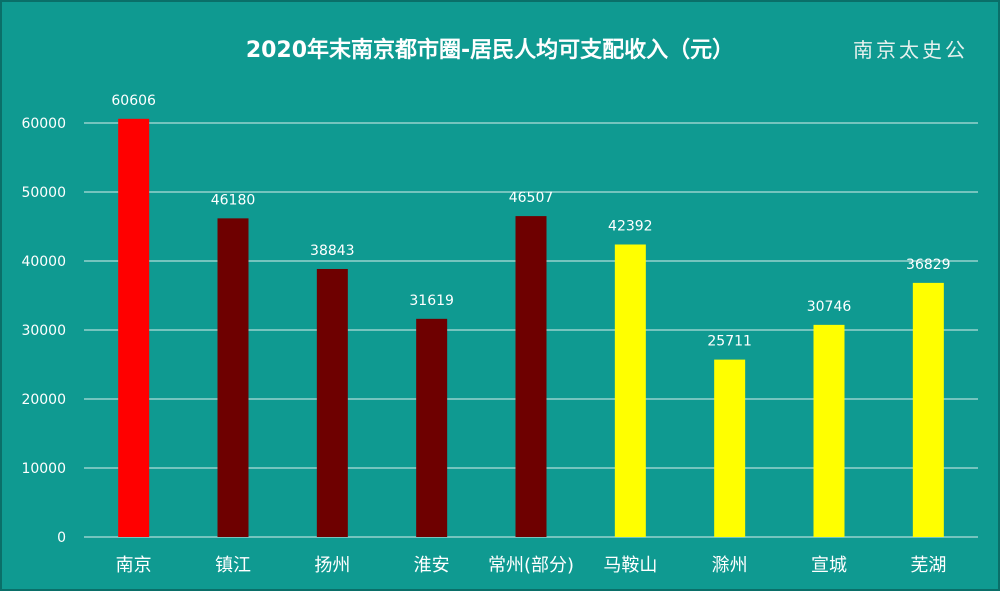 This screenshot has height=591, width=1000. What do you see at coordinates (531, 198) in the screenshot?
I see `bar-value-label: 46507` at bounding box center [531, 198].